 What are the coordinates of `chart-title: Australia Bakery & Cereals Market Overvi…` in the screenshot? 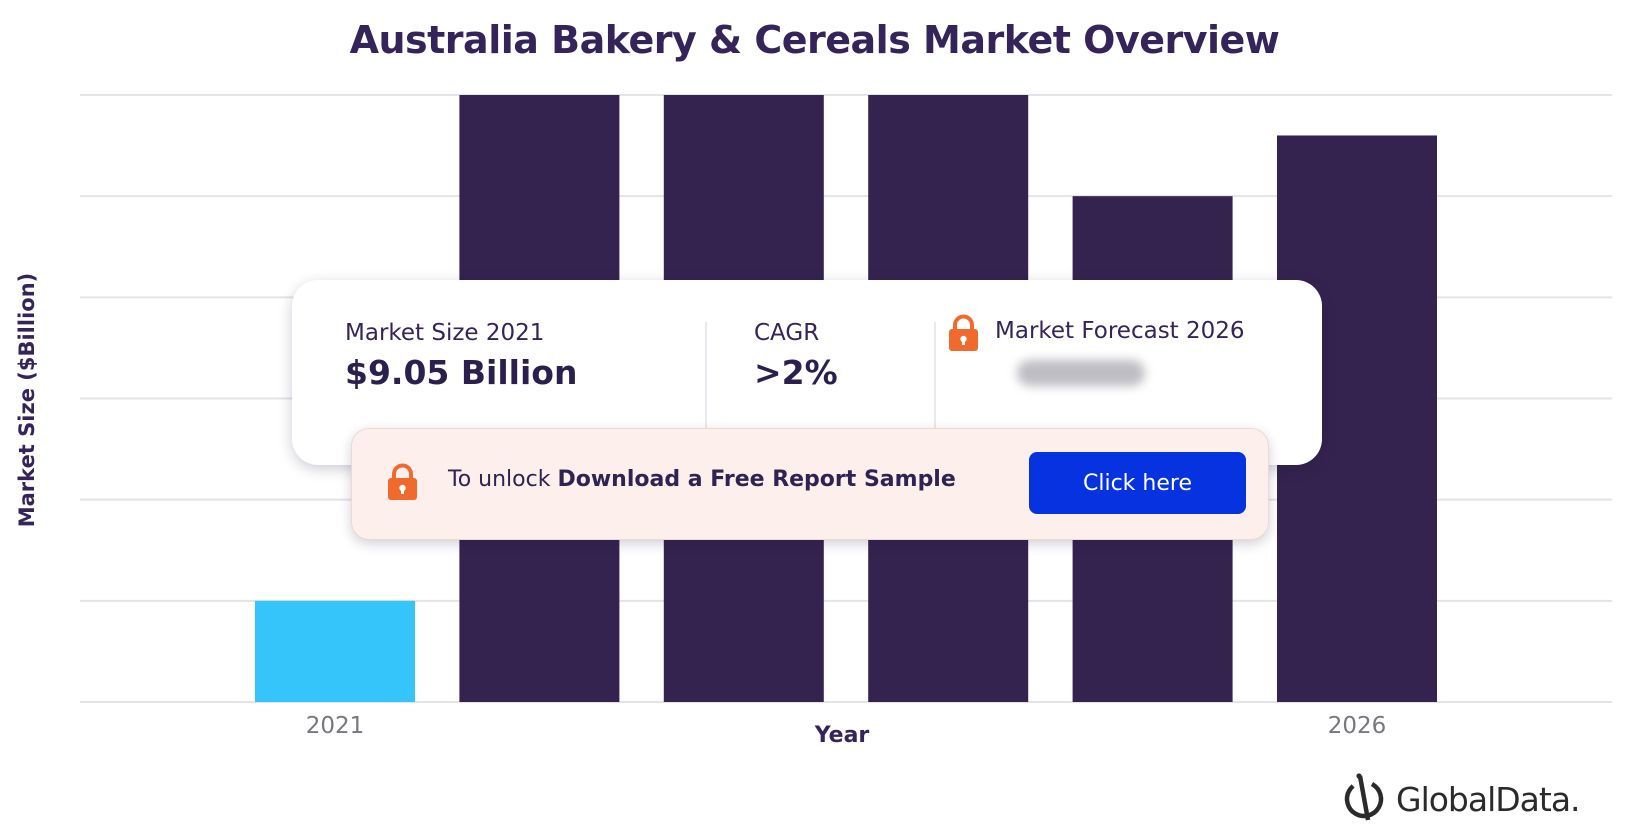 It's located at (814, 40).